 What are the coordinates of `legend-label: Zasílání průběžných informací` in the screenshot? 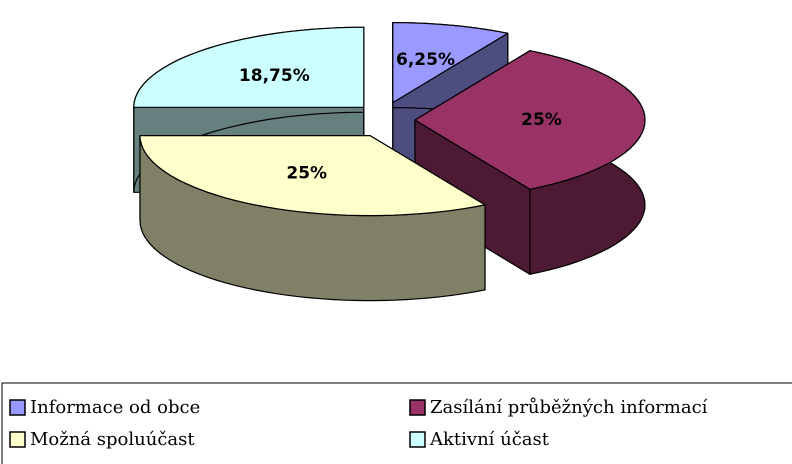 It's located at (569, 407).